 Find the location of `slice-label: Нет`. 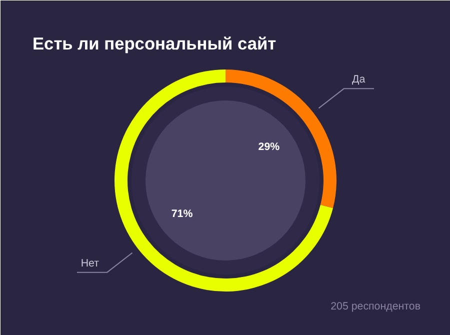

slice-label: Нет is located at coordinates (90, 263).